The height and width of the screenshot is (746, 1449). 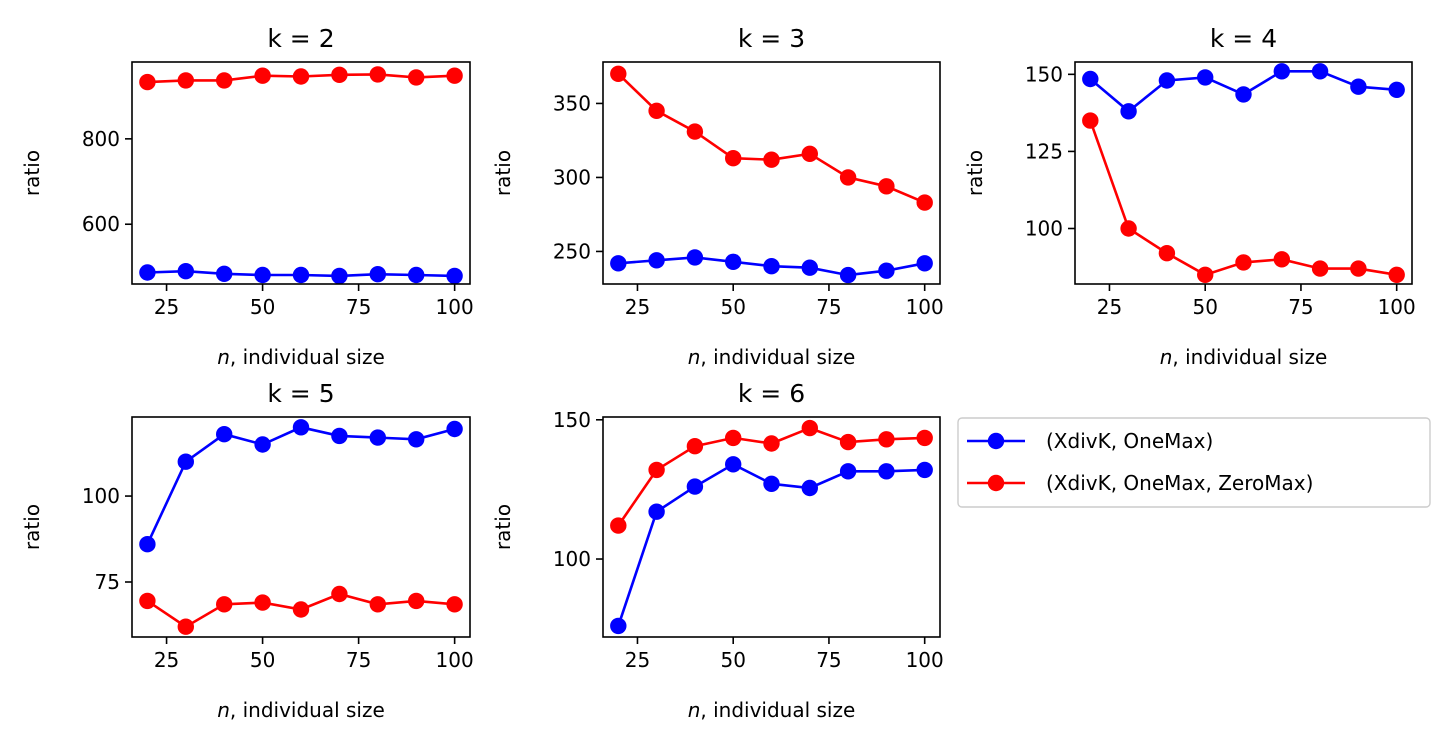 I want to click on legend-label: (XdivK, OneMax, ZeroMax), so click(x=1179, y=483).